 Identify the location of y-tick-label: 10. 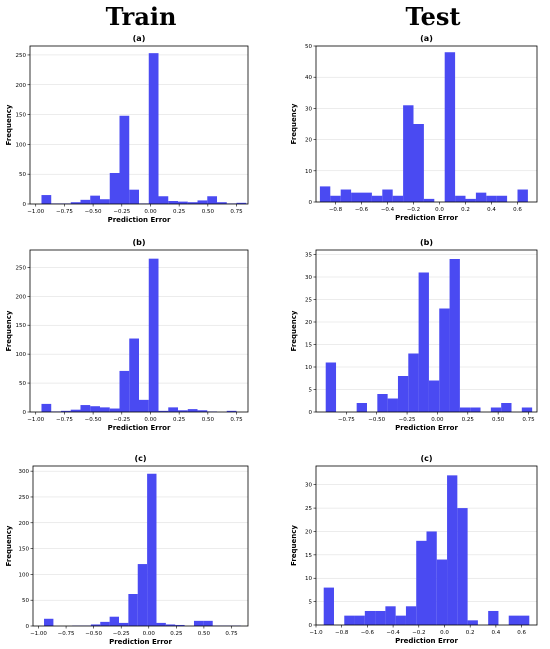
(308, 172).